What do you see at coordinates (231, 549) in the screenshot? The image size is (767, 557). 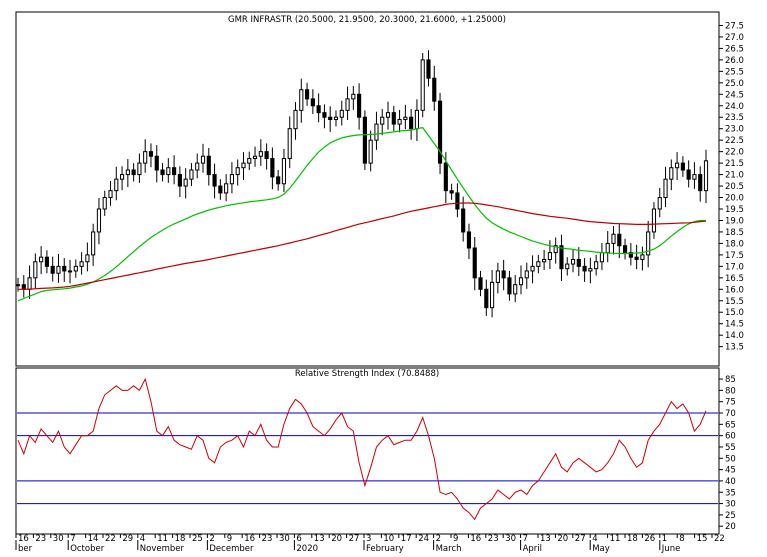 I see `x-month-label: December` at bounding box center [231, 549].